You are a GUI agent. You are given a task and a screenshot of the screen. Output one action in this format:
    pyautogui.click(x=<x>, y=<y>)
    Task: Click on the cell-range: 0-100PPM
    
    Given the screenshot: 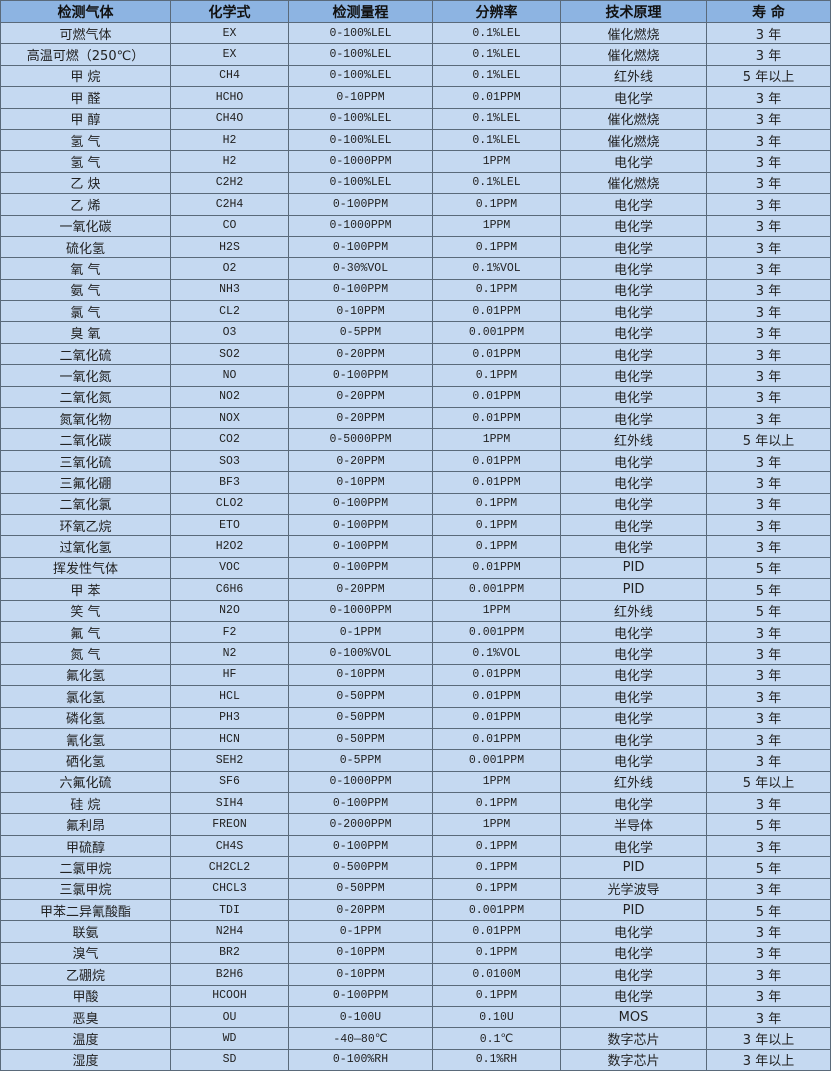 What is the action you would take?
    pyautogui.click(x=360, y=995)
    